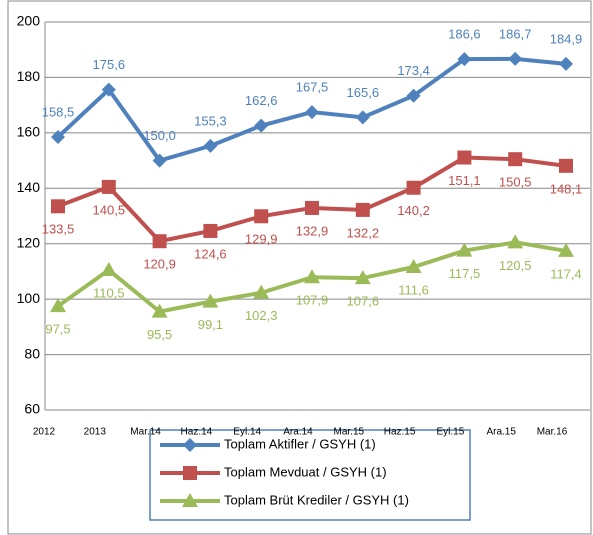  What do you see at coordinates (464, 180) in the screenshot?
I see `data-label: 151,1` at bounding box center [464, 180].